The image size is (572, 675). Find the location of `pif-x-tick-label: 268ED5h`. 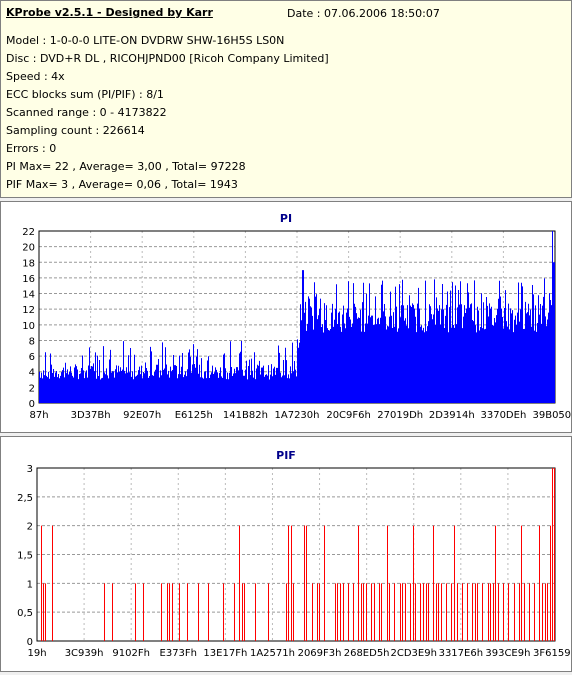

pif-x-tick-label: 268ED5h is located at coordinates (367, 653).